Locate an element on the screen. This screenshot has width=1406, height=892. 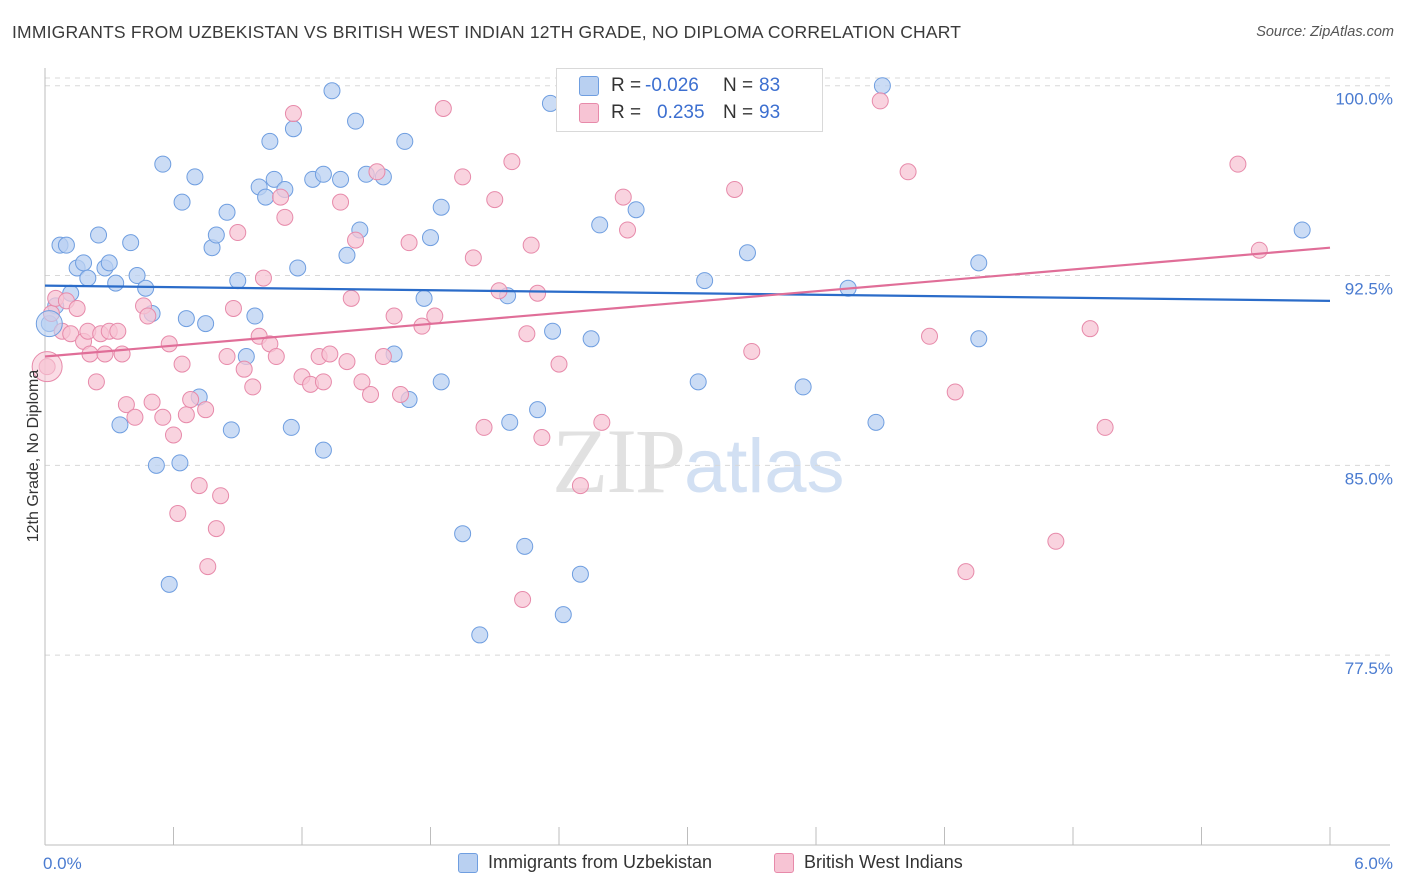
legend-r-value: 0.235 is located at coordinates (681, 112).